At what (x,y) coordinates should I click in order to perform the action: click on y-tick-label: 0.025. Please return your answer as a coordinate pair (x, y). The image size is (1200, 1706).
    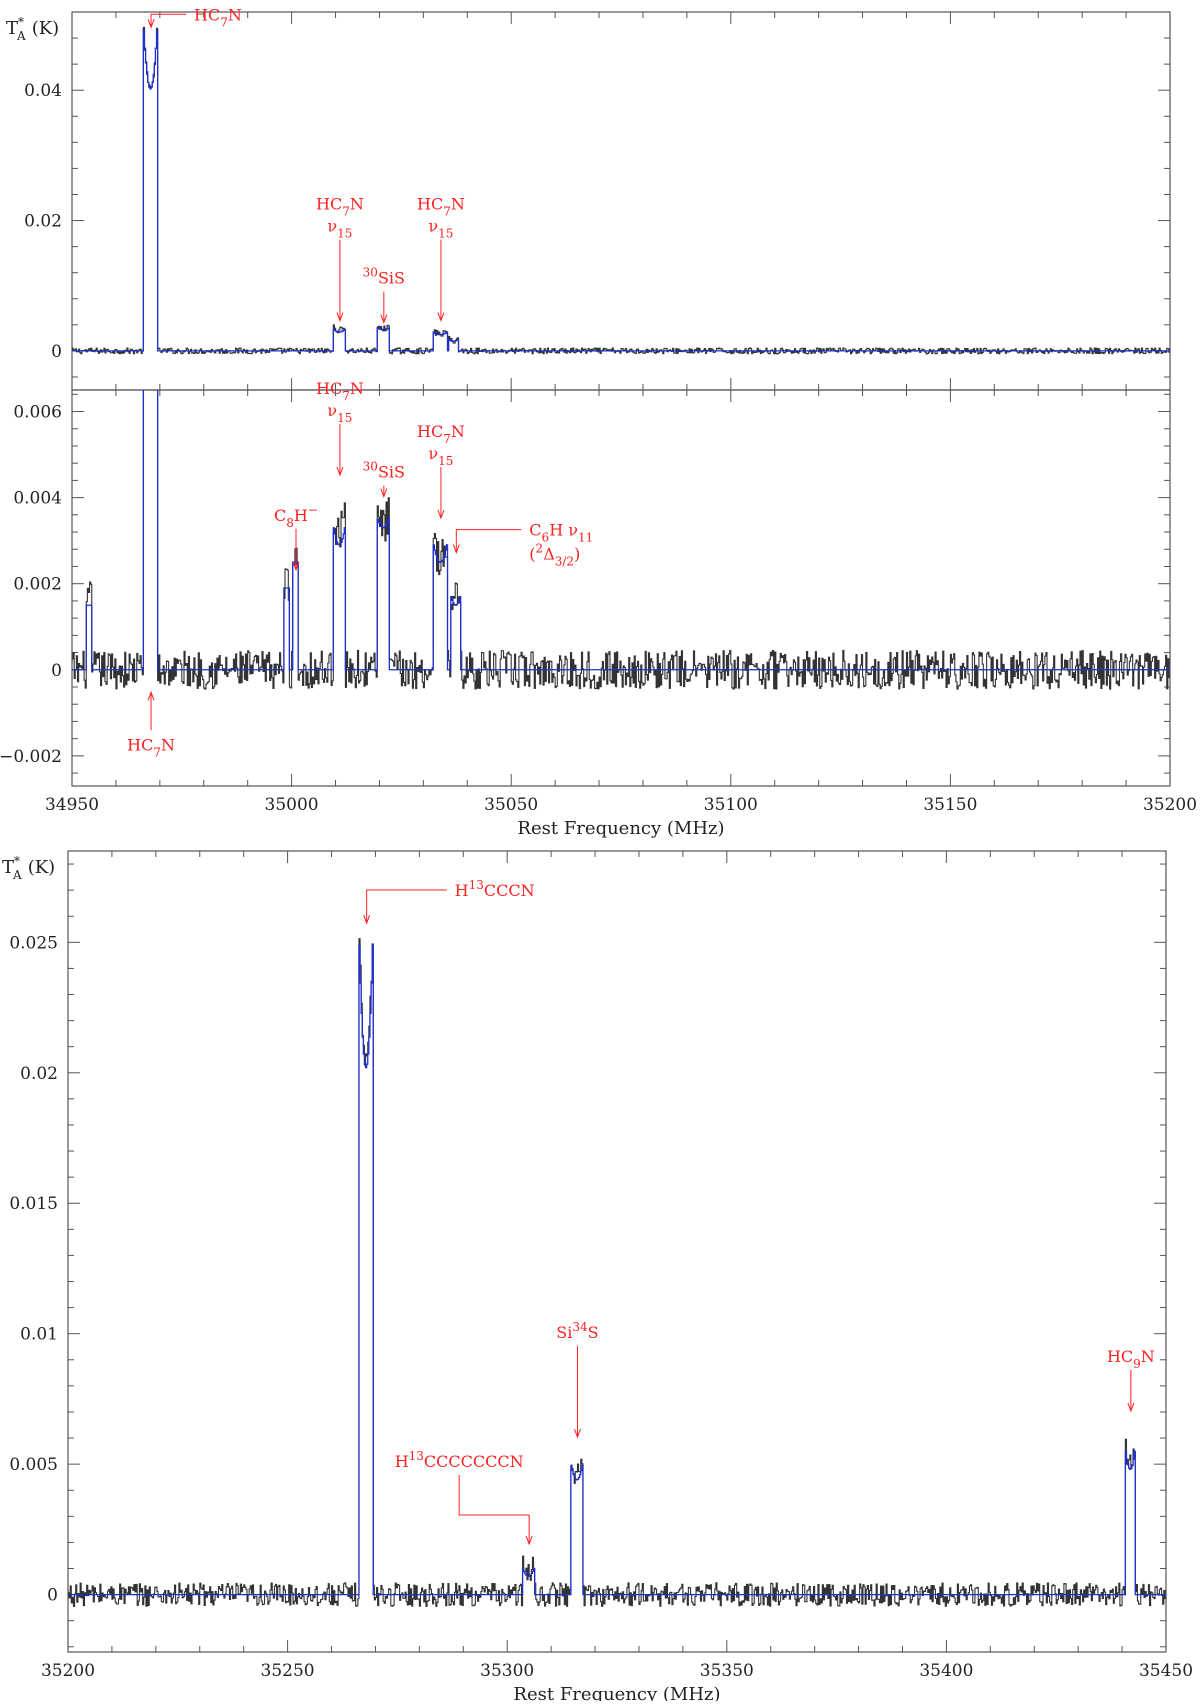
    Looking at the image, I should click on (33, 943).